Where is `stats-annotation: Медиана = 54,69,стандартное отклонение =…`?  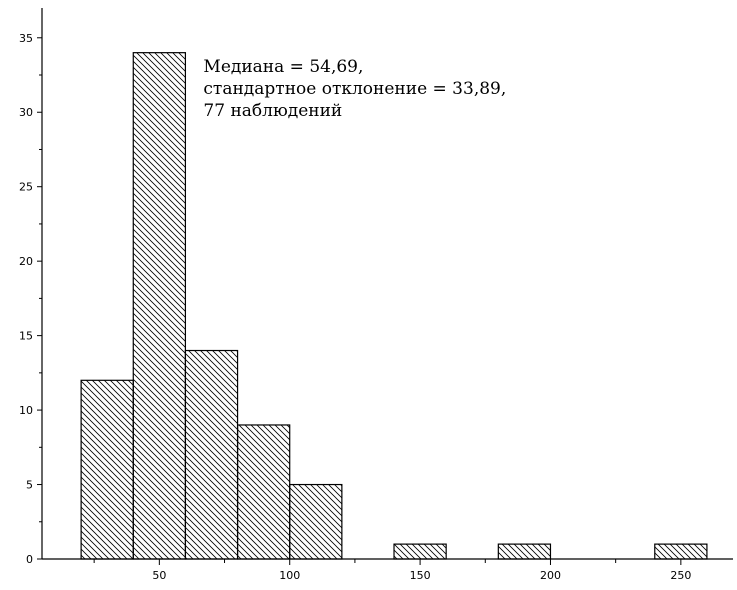 stats-annotation: Медиана = 54,69,стандартное отклонение =… is located at coordinates (354, 89).